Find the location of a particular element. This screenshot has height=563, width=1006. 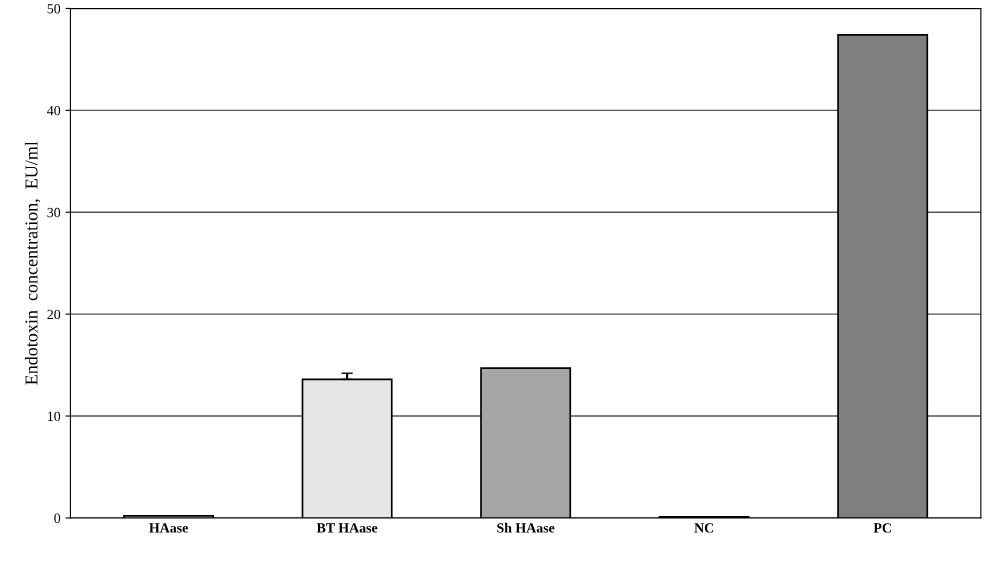

y-tick-label: 50 is located at coordinates (54, 9).